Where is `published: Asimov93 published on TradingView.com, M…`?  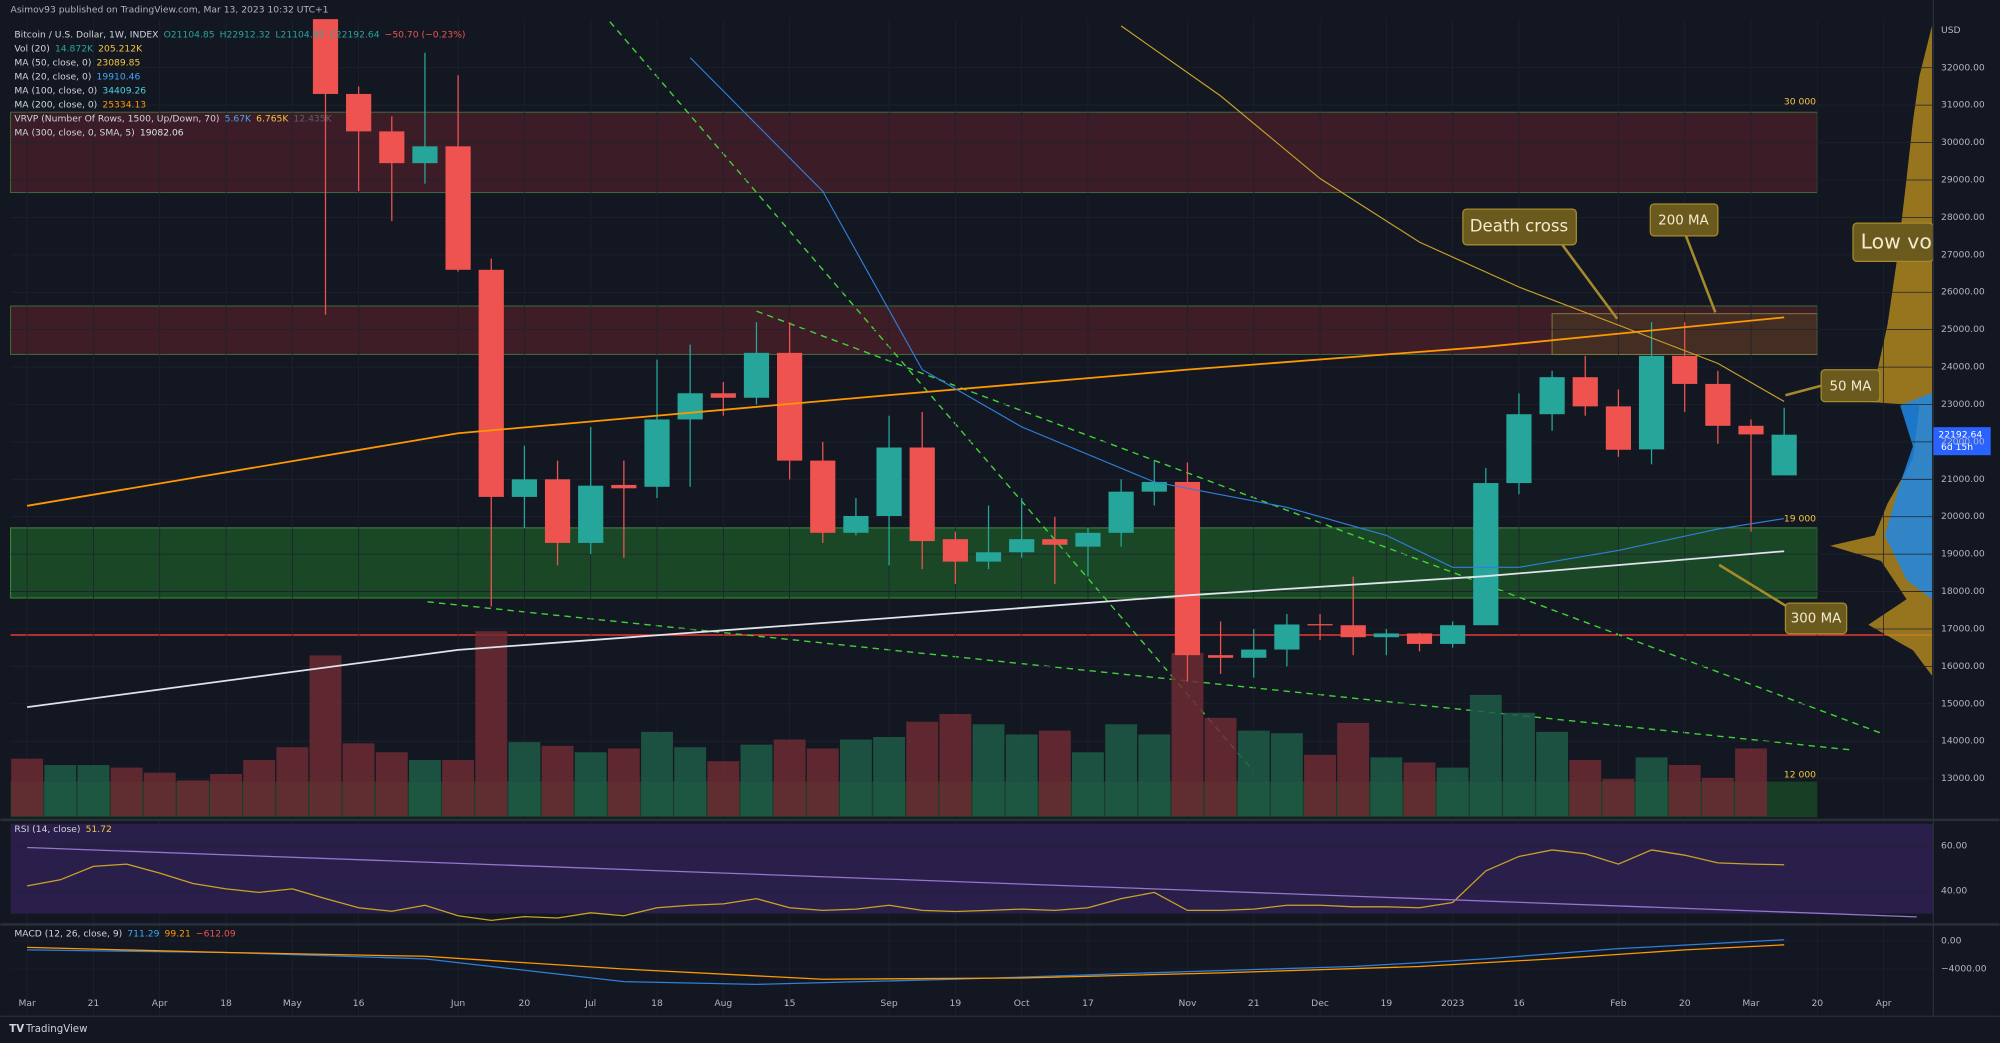 published: Asimov93 published on TradingView.com, M… is located at coordinates (170, 10).